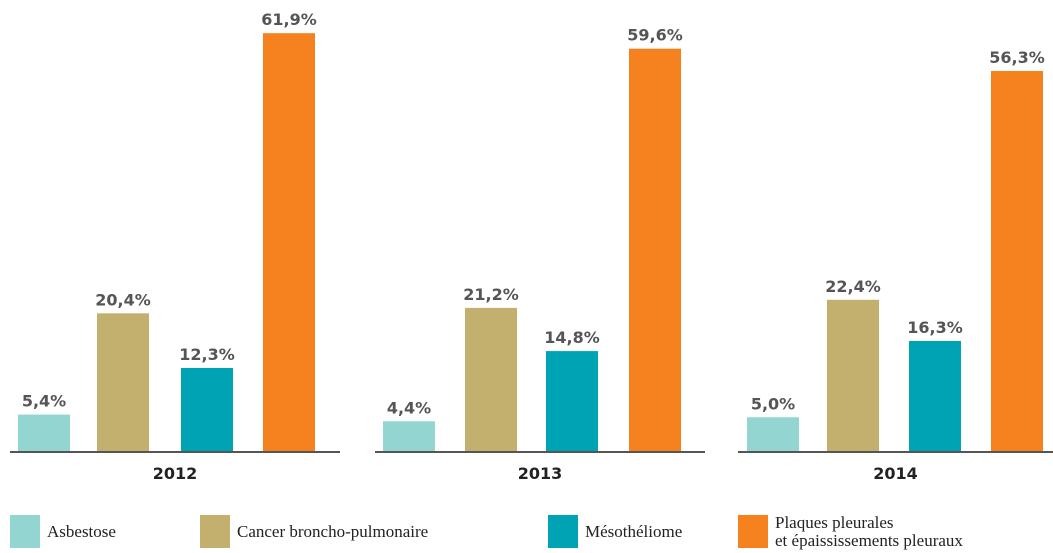 This screenshot has height=553, width=1053. I want to click on value-label: 20,4%, so click(123, 299).